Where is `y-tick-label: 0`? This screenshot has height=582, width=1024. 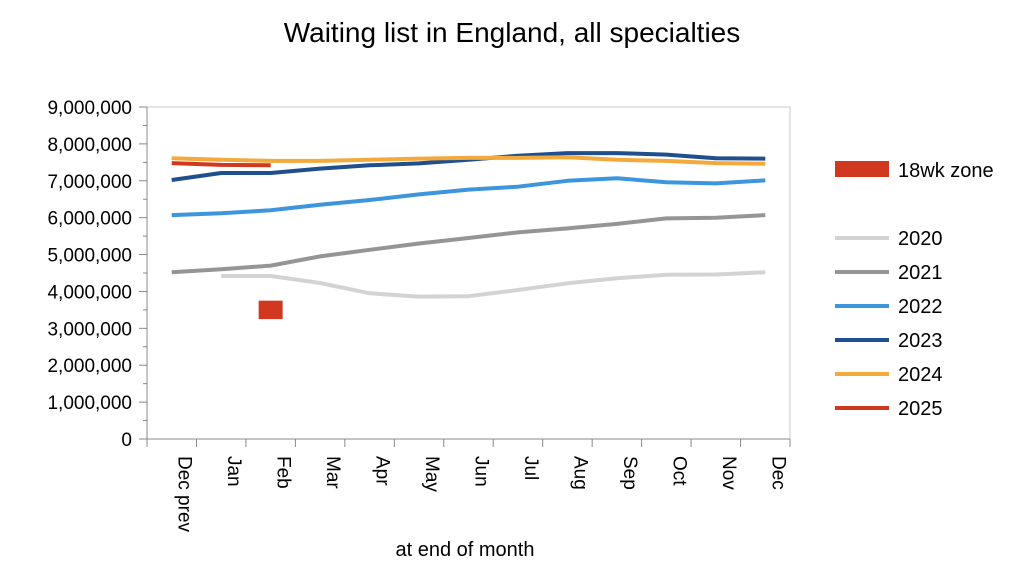
y-tick-label: 0 is located at coordinates (126, 440).